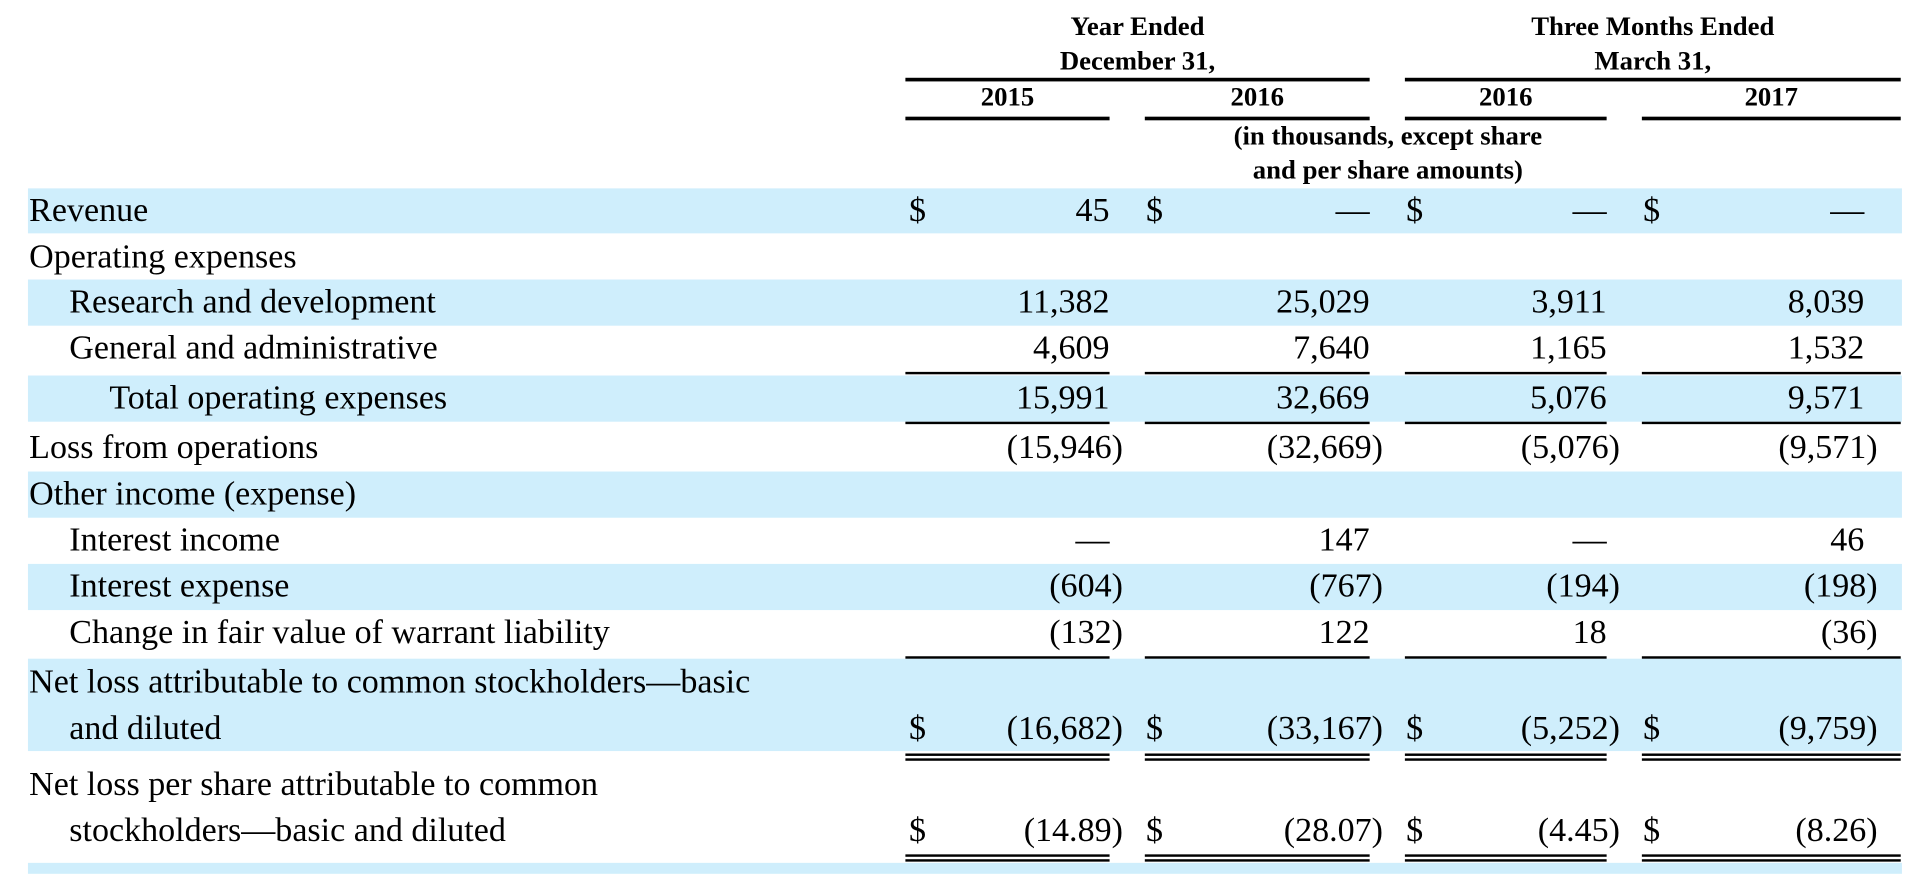 The height and width of the screenshot is (874, 1908). What do you see at coordinates (1568, 398) in the screenshot?
I see `cell-total-opex-q2016: 5,076` at bounding box center [1568, 398].